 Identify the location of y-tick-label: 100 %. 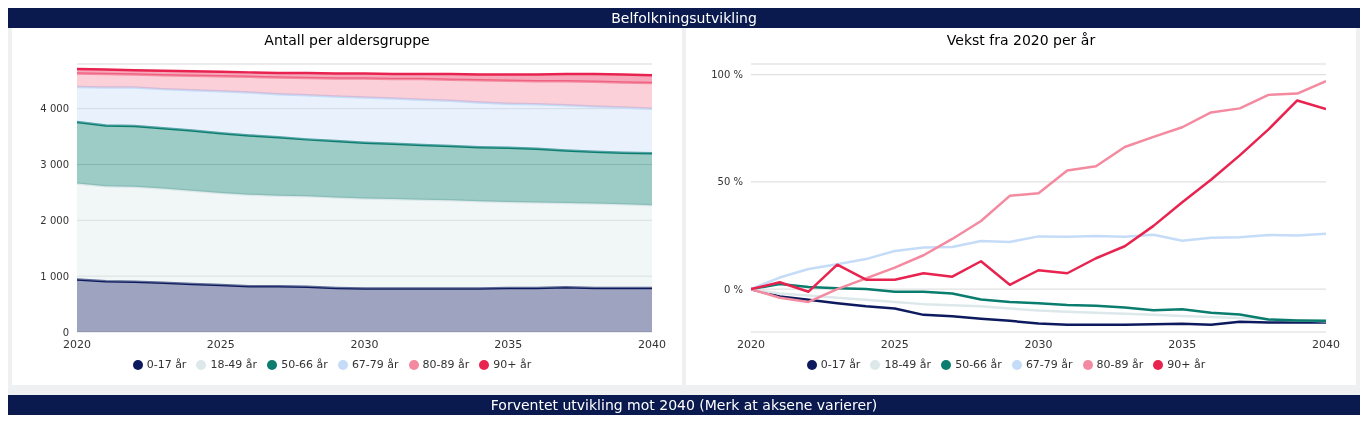
(727, 75).